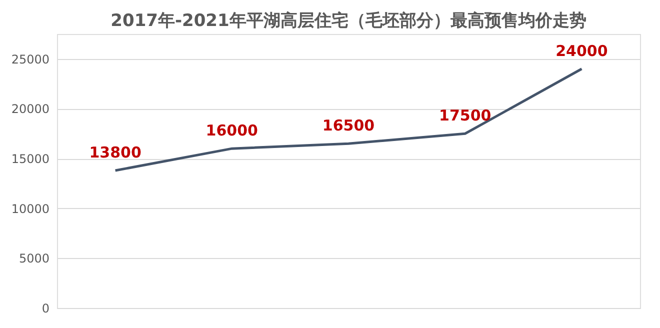  I want to click on y-tick-label: 5000, so click(34, 259).